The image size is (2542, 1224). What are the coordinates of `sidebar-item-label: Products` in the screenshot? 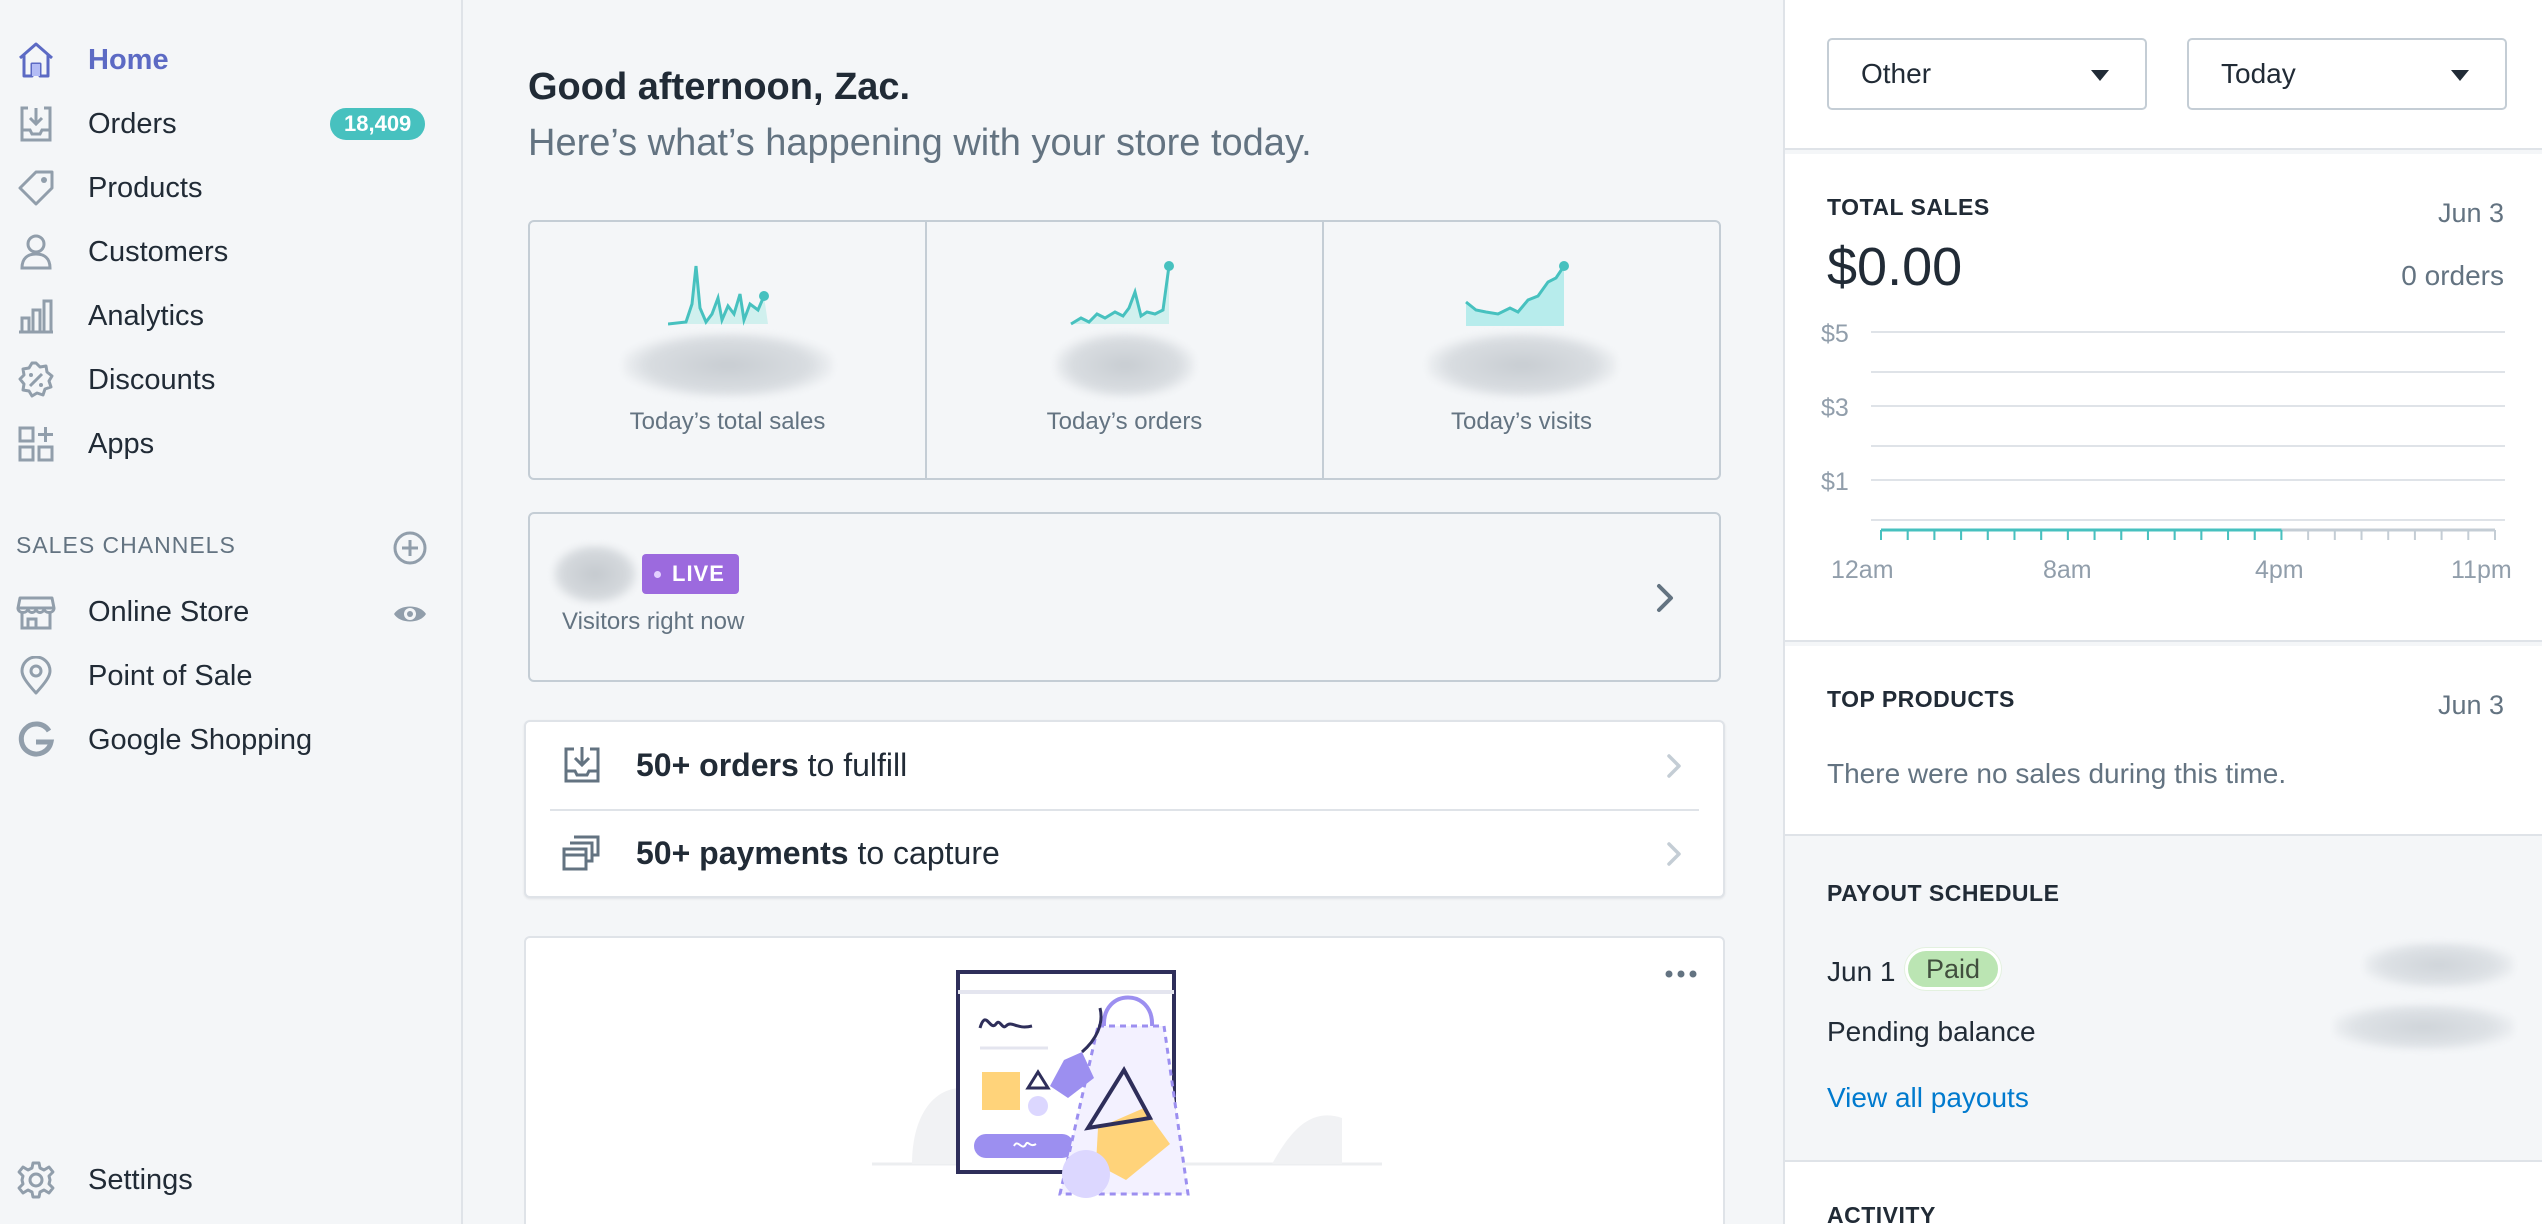 It's located at (145, 187).